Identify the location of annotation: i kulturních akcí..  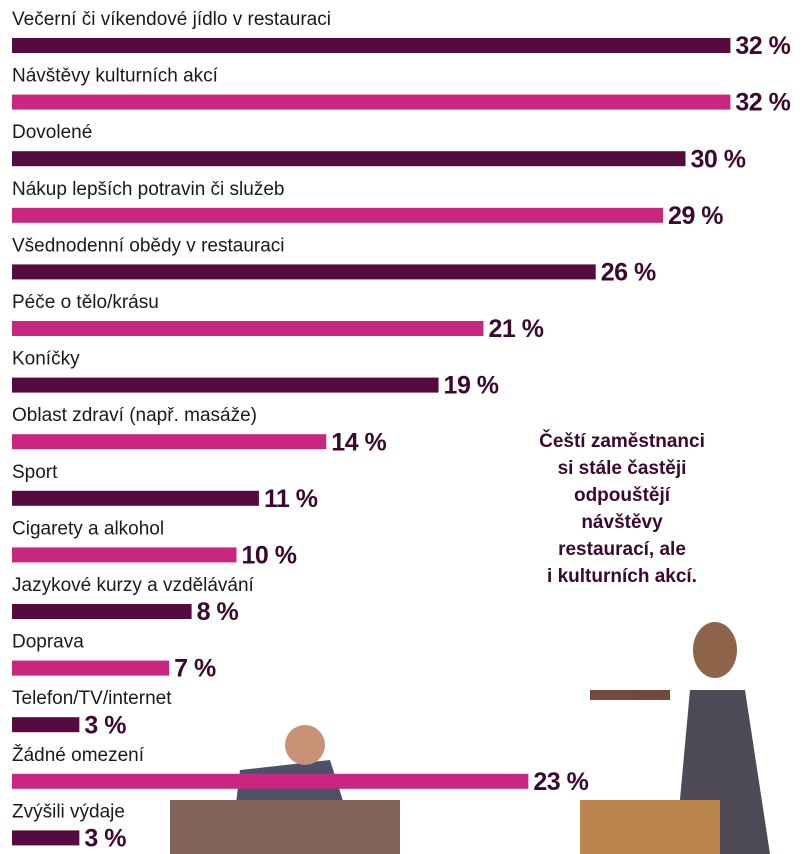
(622, 576).